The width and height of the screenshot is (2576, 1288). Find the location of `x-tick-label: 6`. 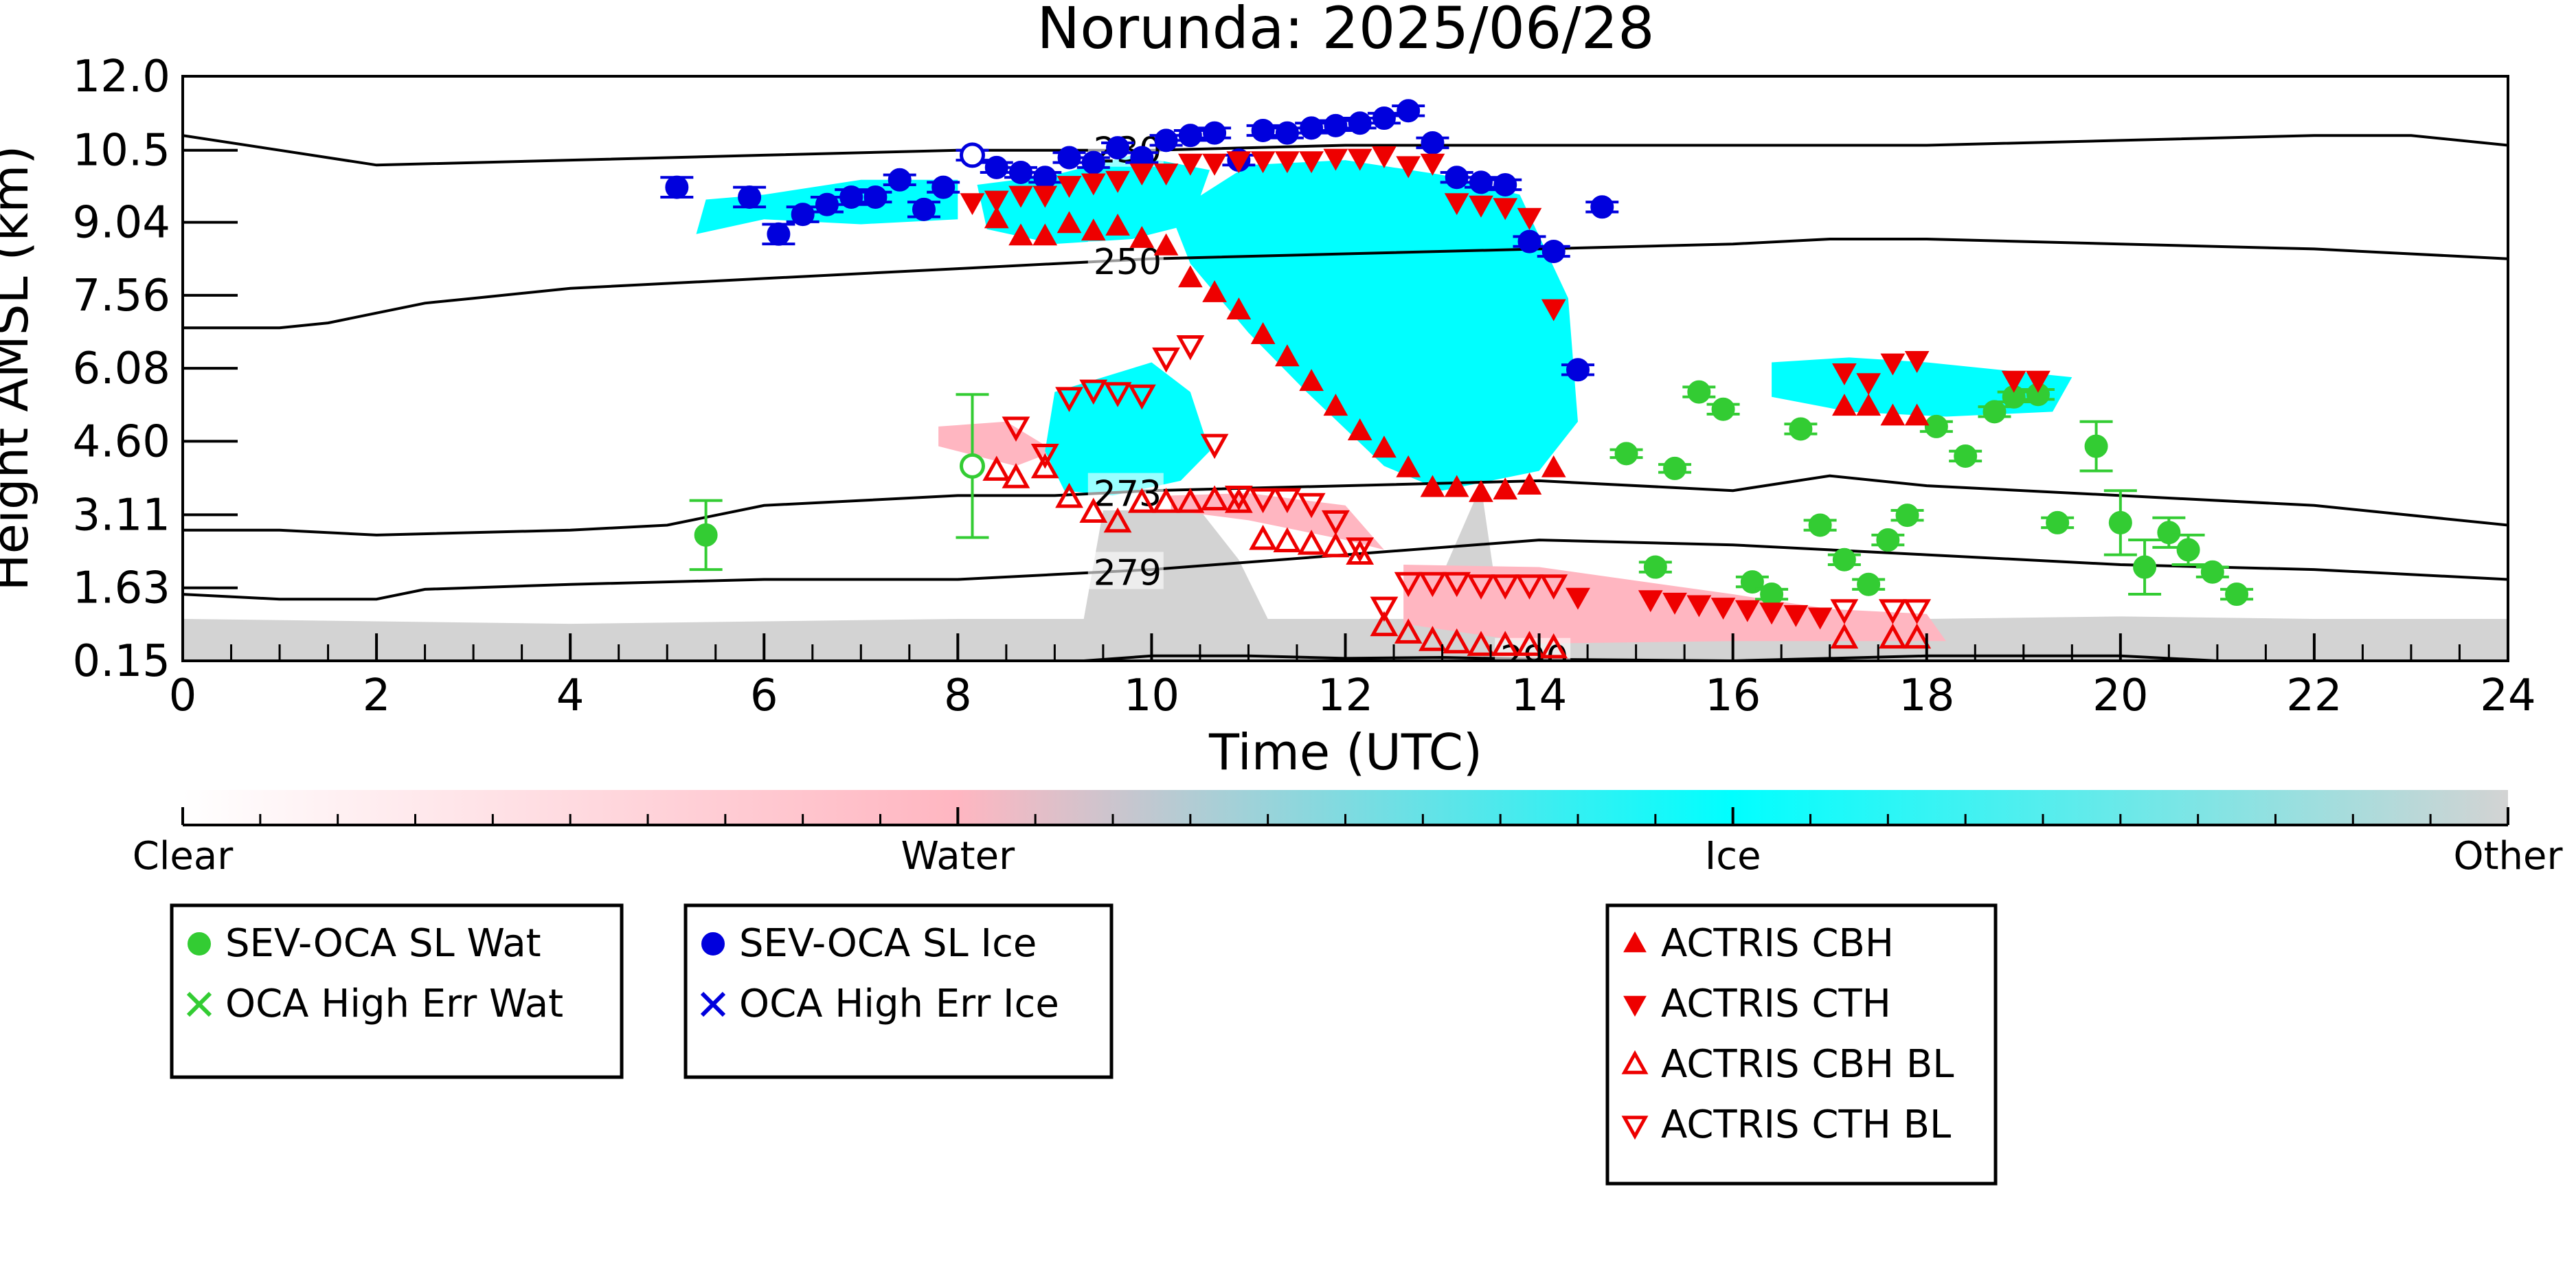

x-tick-label: 6 is located at coordinates (764, 695).